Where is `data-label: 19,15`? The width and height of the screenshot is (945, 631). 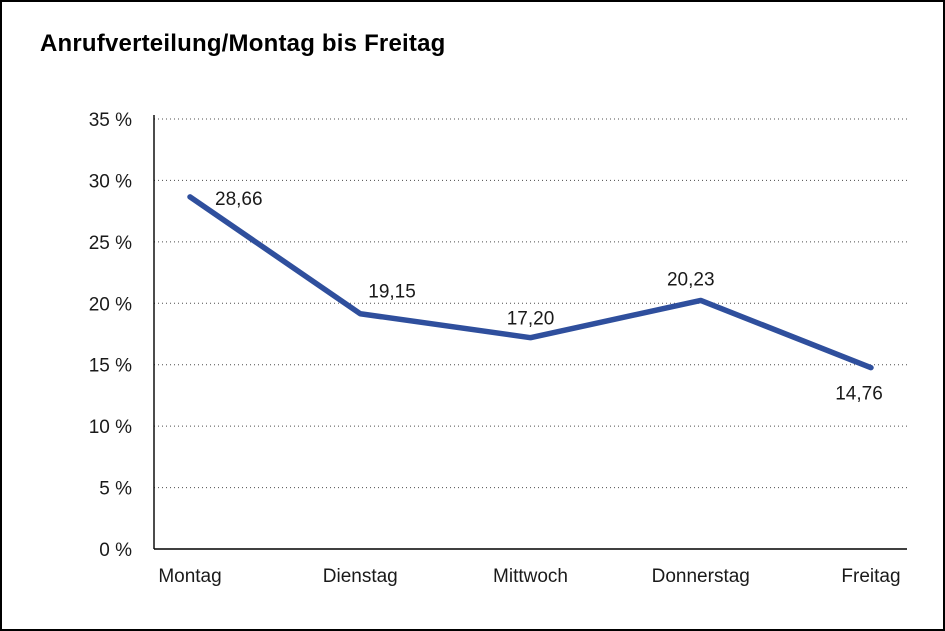
data-label: 19,15 is located at coordinates (392, 292).